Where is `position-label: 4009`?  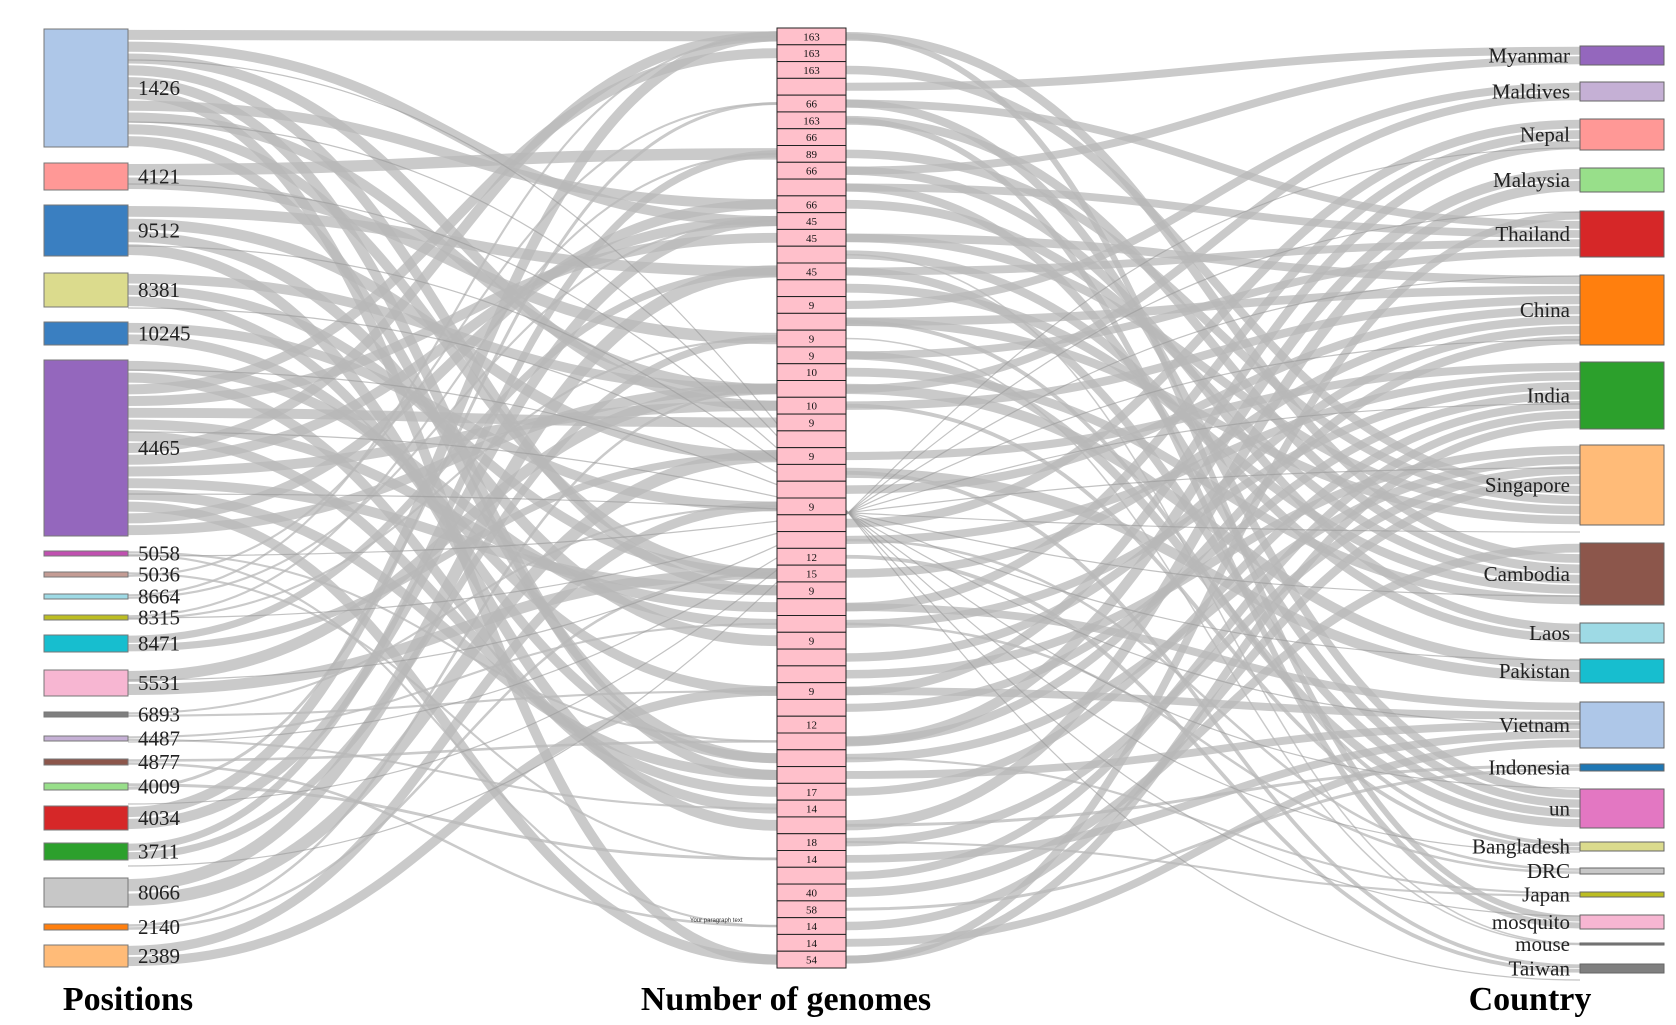
position-label: 4009 is located at coordinates (159, 787).